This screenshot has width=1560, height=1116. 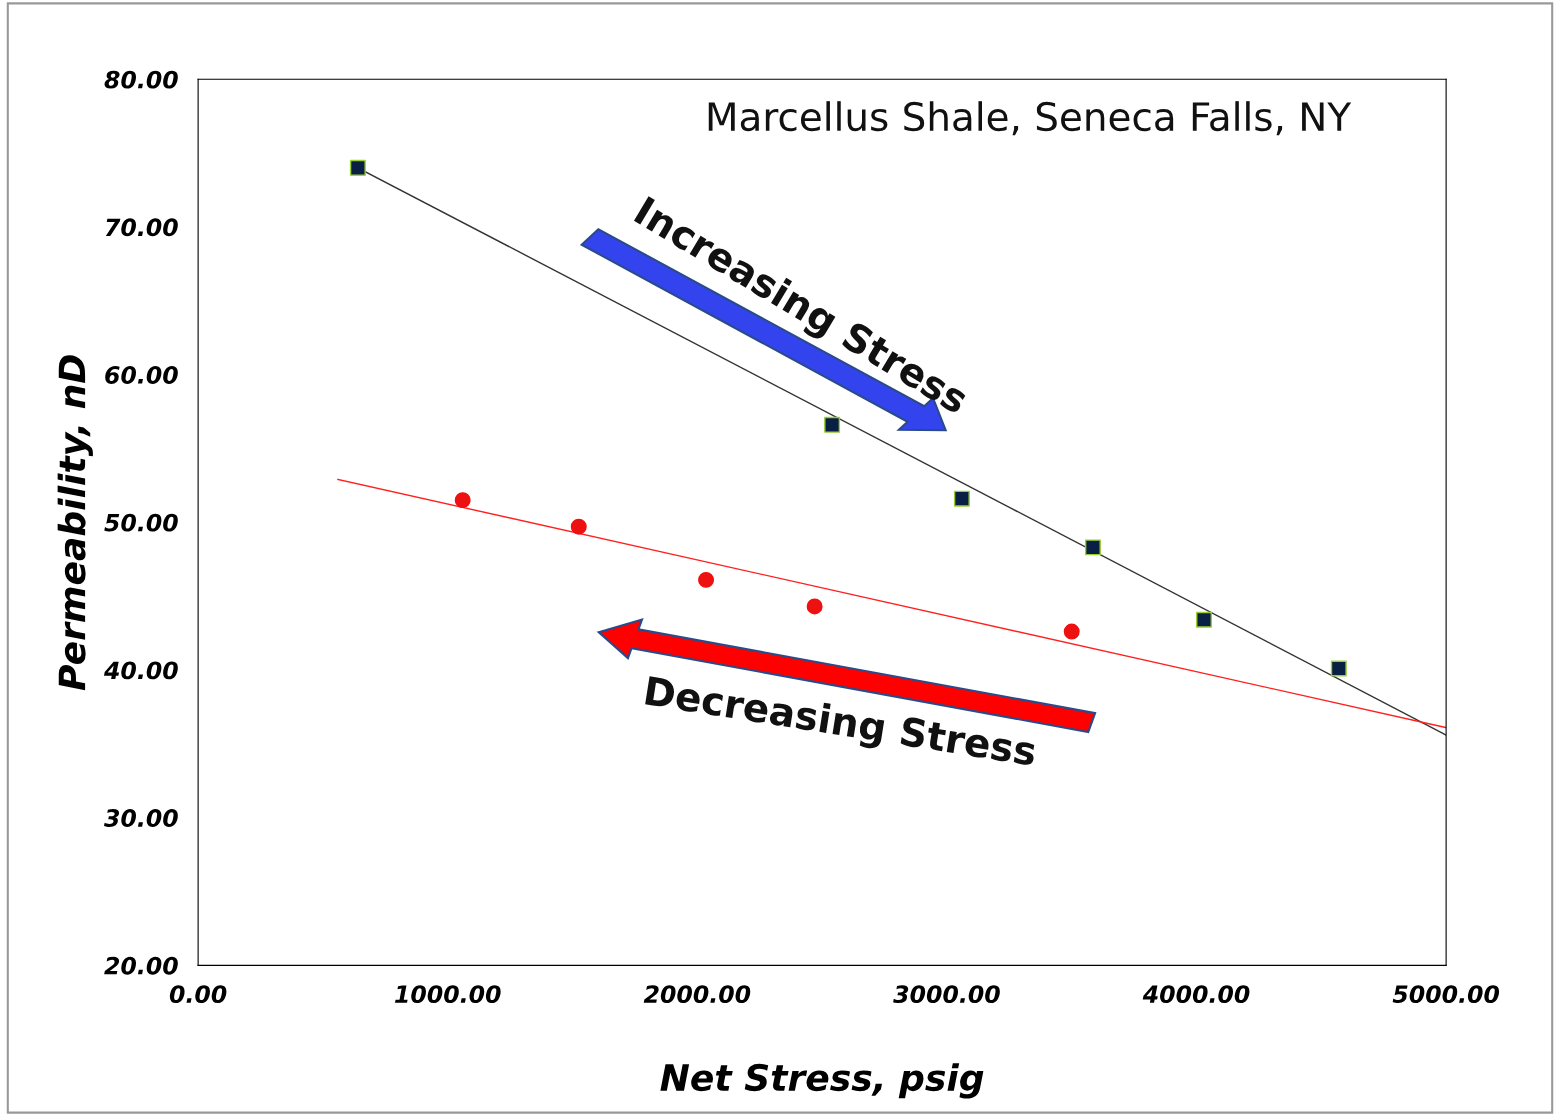 I want to click on y-tick-label: 50.00, so click(x=141, y=522).